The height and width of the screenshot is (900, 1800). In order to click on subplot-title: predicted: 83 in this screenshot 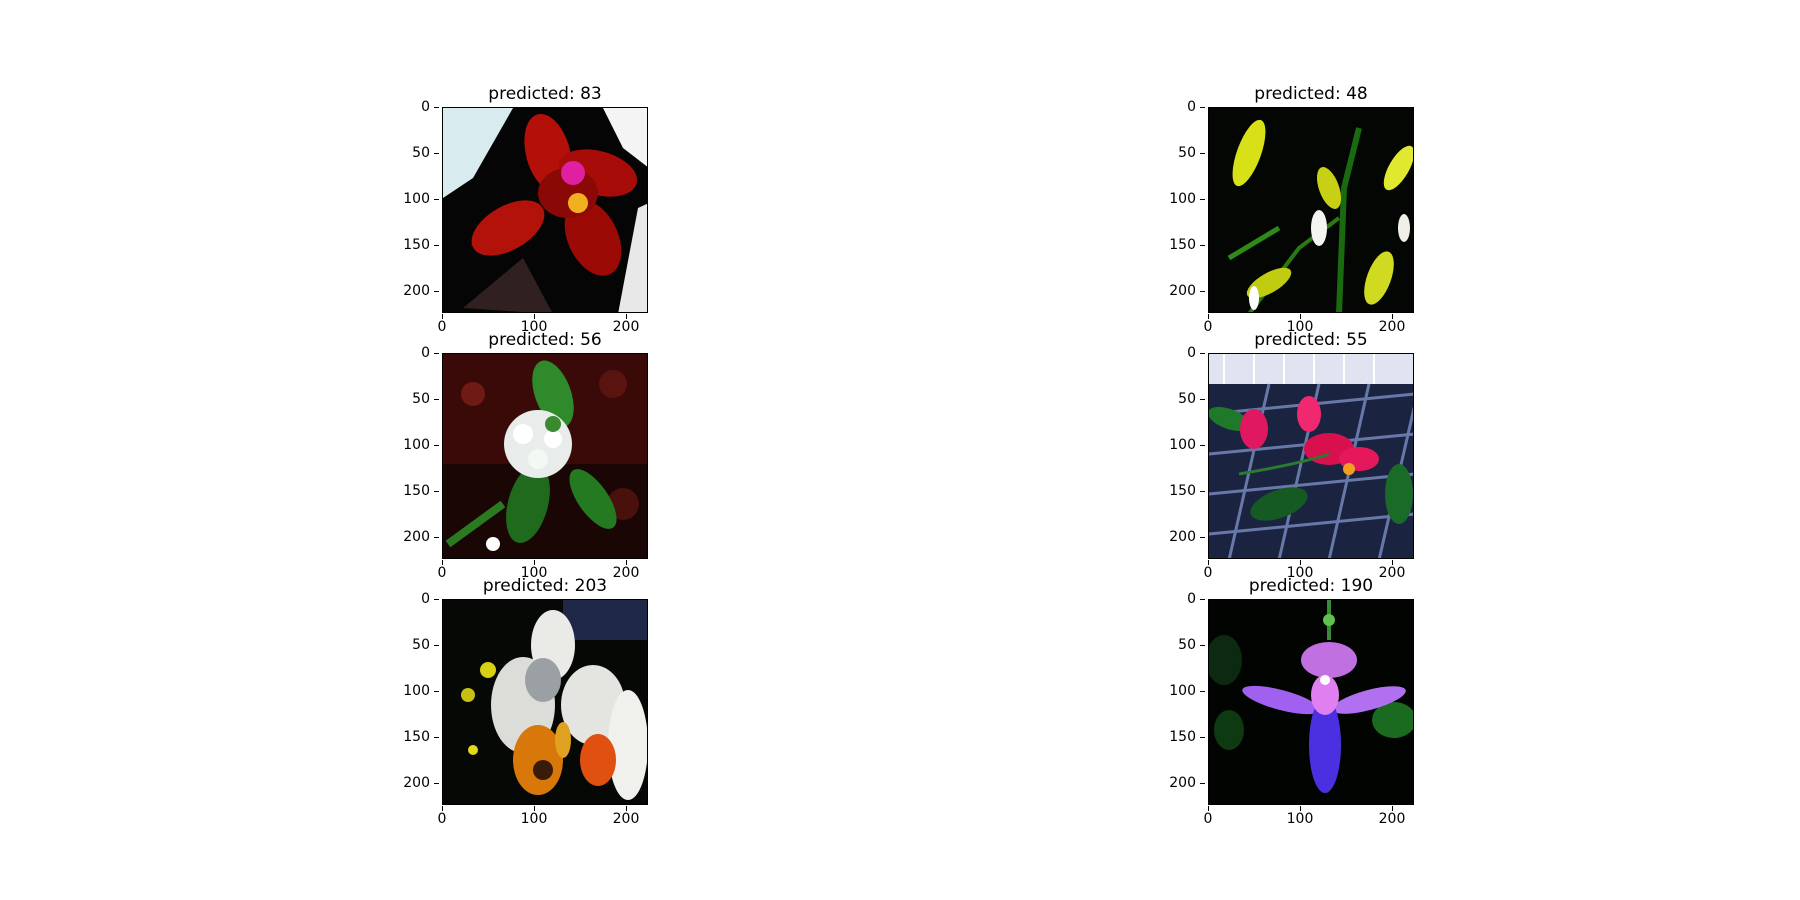, I will do `click(545, 94)`.